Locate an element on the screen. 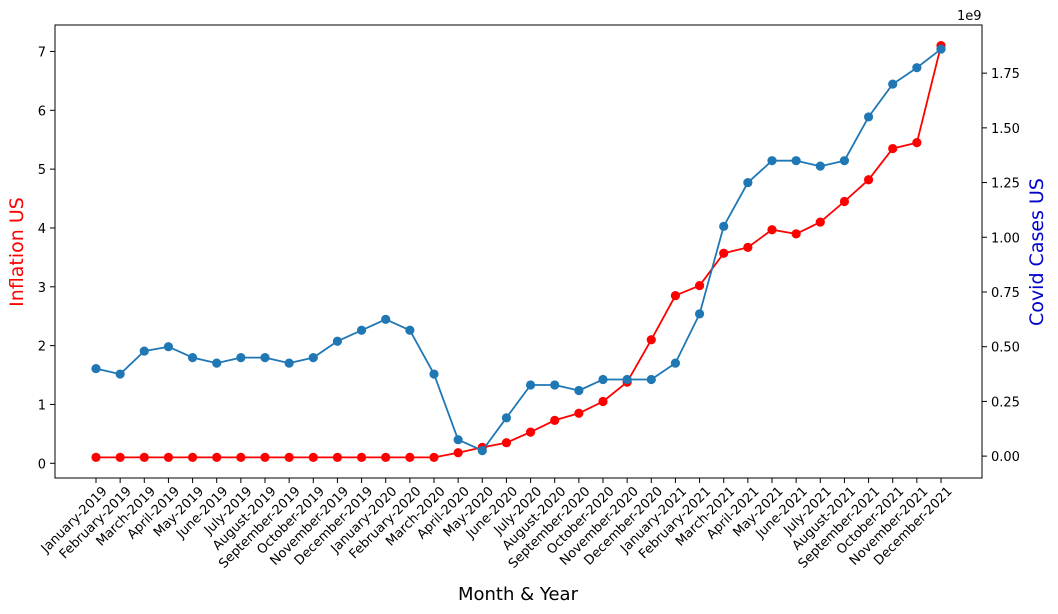 This screenshot has height=614, width=1058. left-tick-label: 6 is located at coordinates (42, 111).